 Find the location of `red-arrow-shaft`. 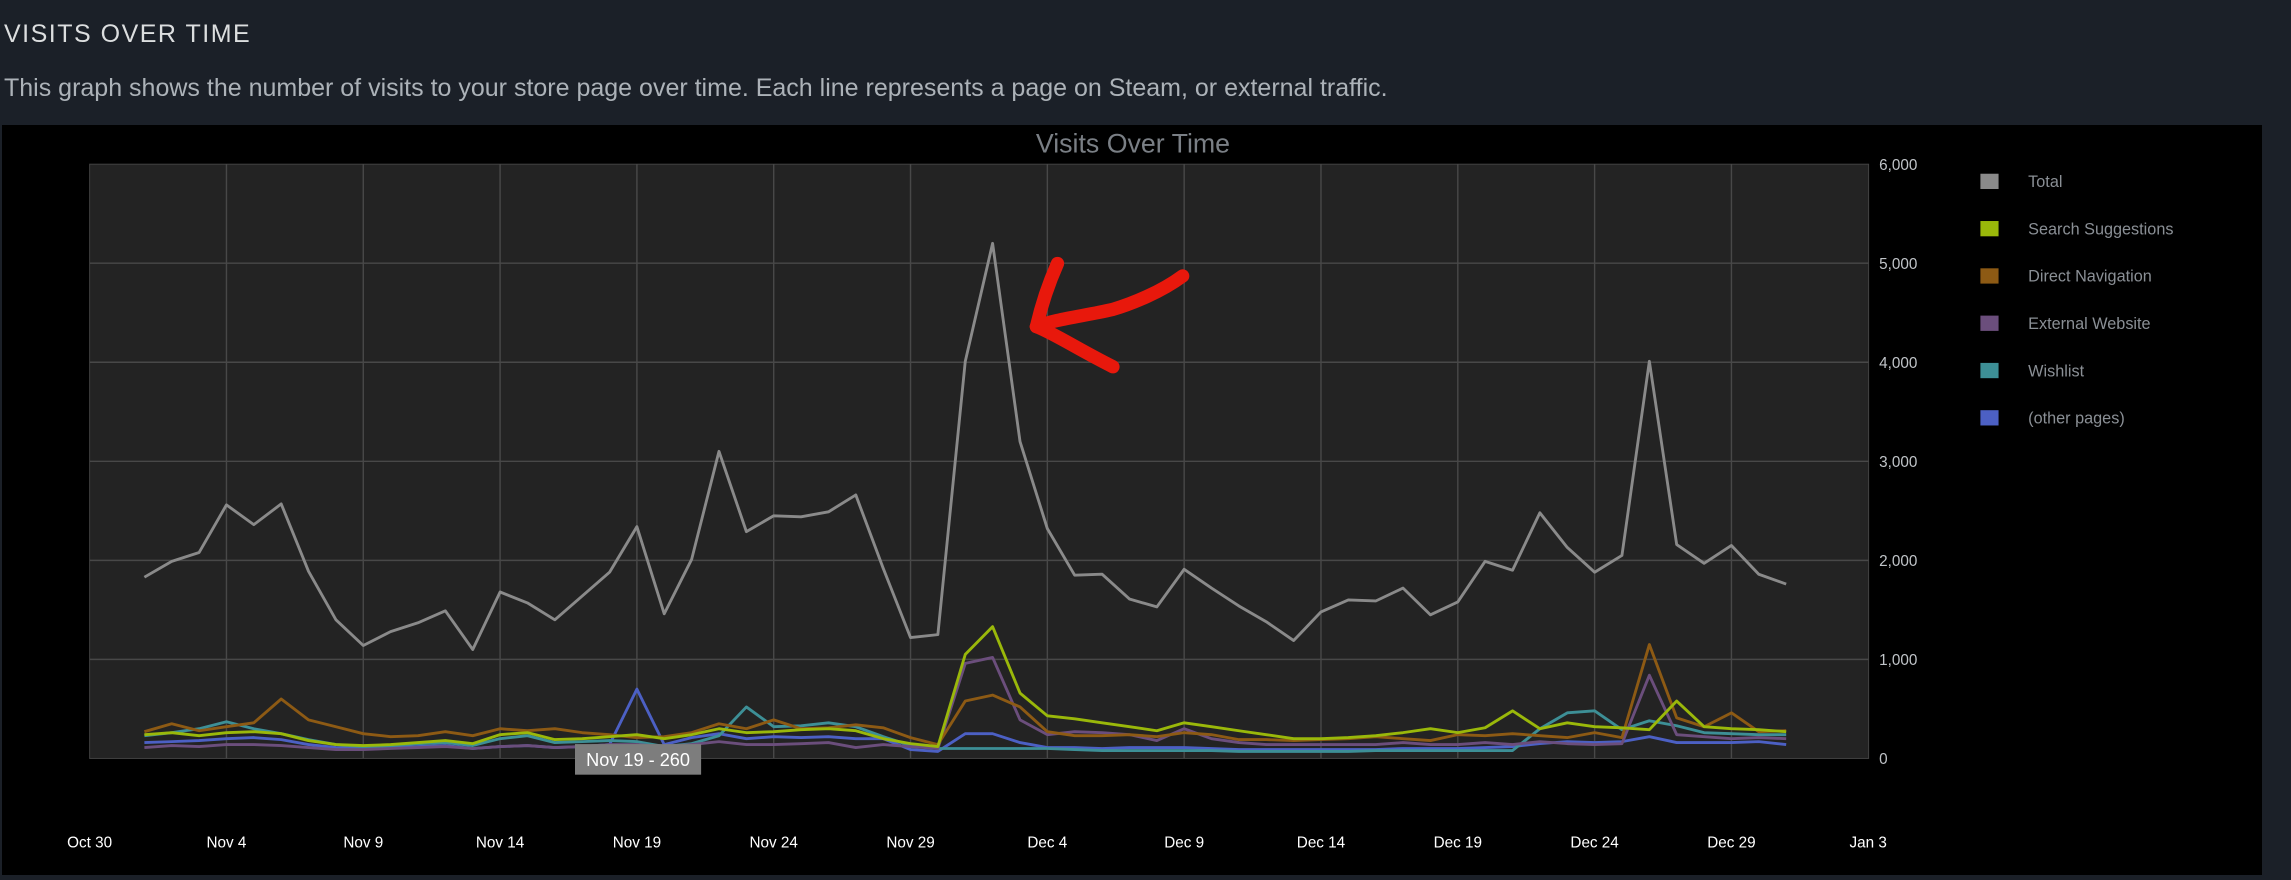

red-arrow-shaft is located at coordinates (1109, 301).